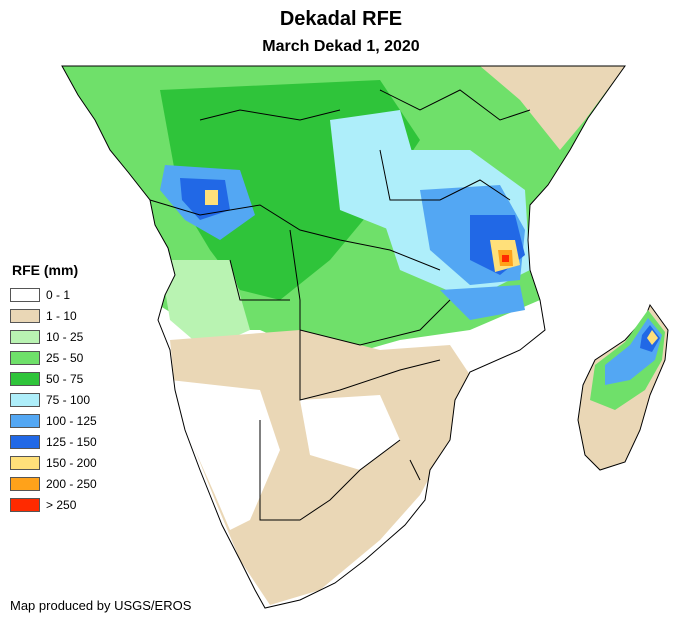 The image size is (682, 624). I want to click on madagascar, so click(623, 387).